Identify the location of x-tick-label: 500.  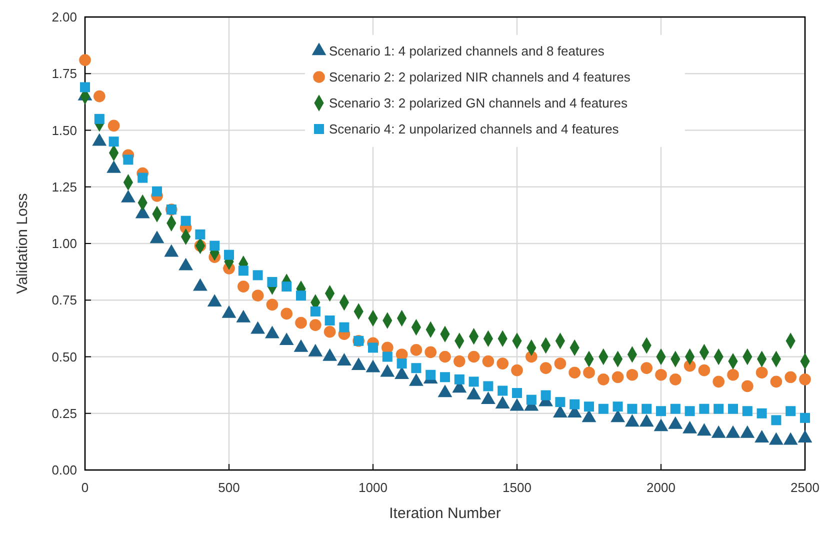
(229, 487).